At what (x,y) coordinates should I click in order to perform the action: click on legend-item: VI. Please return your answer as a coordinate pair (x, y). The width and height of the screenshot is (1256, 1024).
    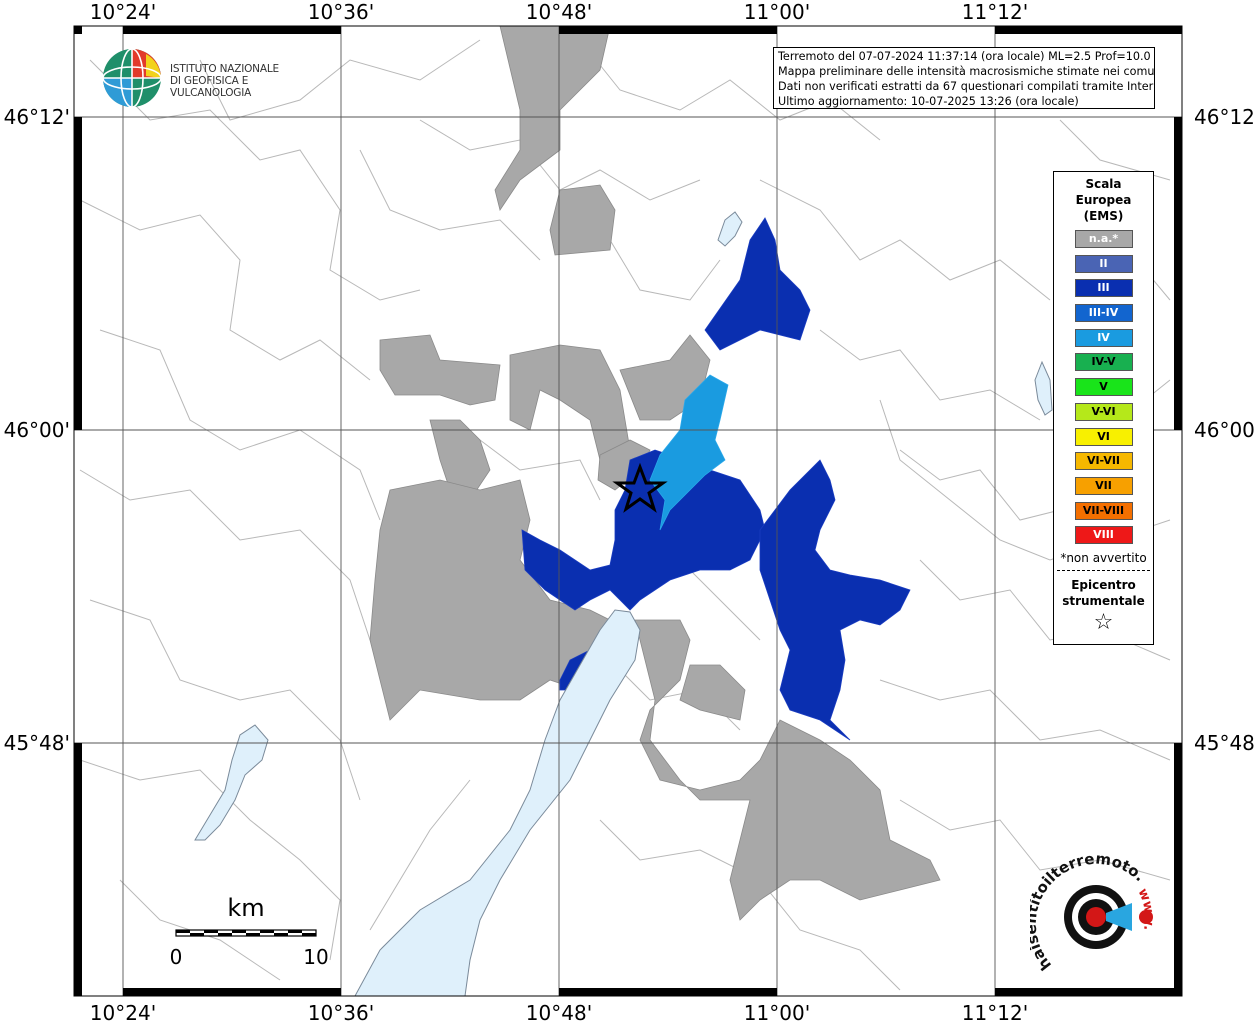
    Looking at the image, I should click on (1103, 436).